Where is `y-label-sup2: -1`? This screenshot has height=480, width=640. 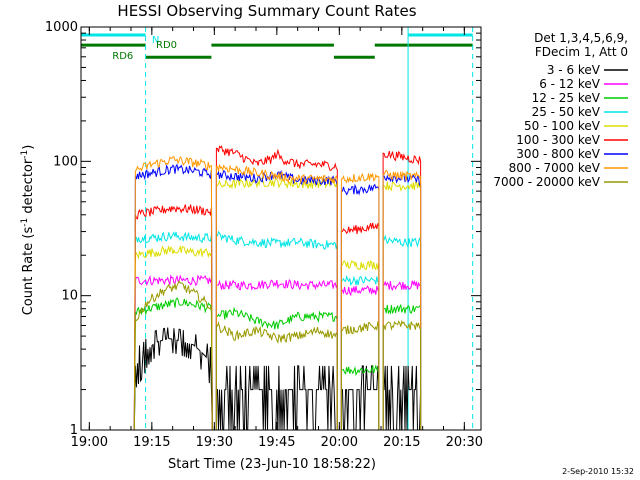
y-label-sup2: -1 is located at coordinates (25, 154).